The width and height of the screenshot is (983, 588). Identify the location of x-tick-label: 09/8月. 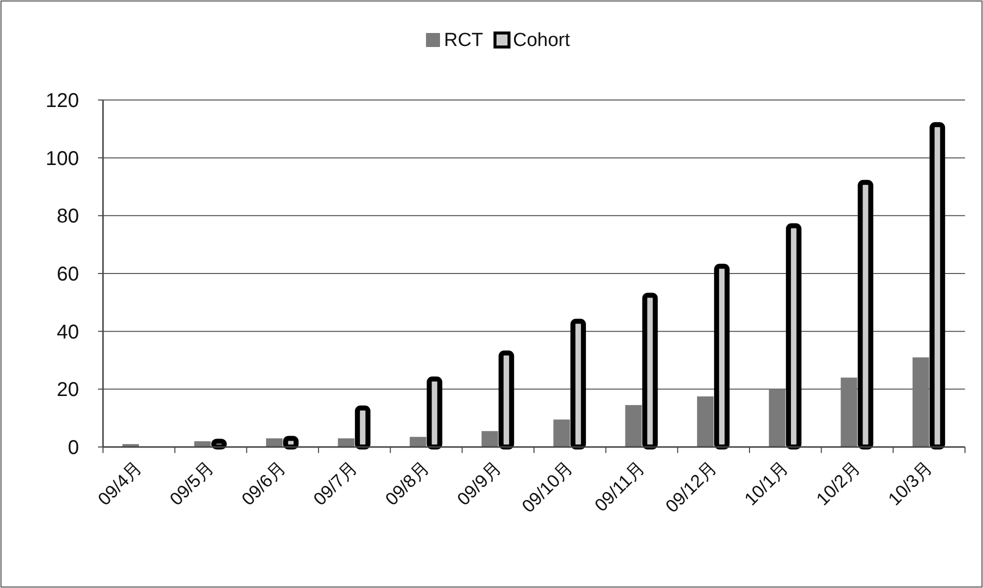
(407, 484).